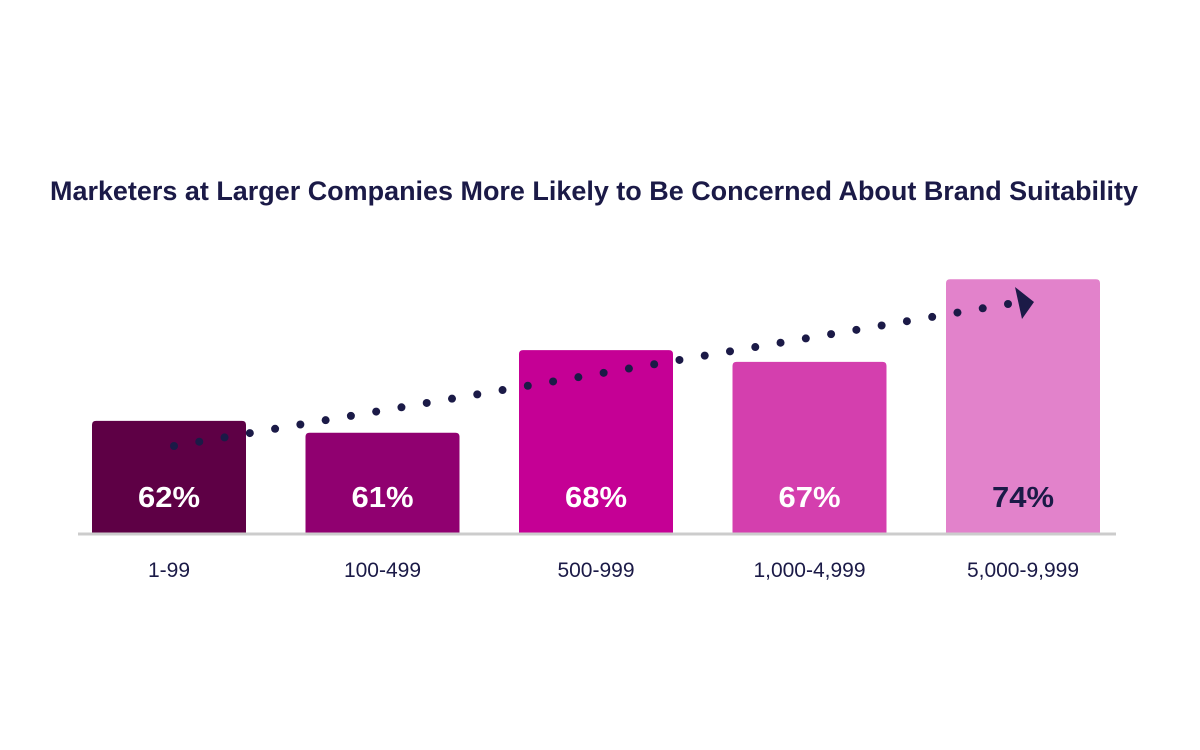 Image resolution: width=1200 pixels, height=750 pixels. Describe the element at coordinates (596, 498) in the screenshot. I see `value-label: 68%` at that location.